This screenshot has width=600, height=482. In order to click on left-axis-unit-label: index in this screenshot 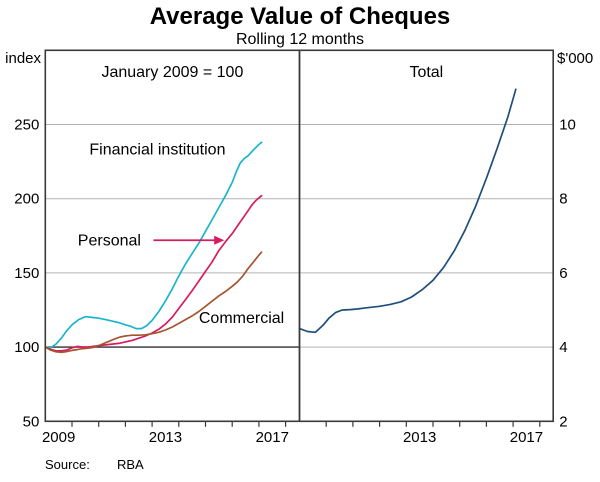, I will do `click(23, 58)`.